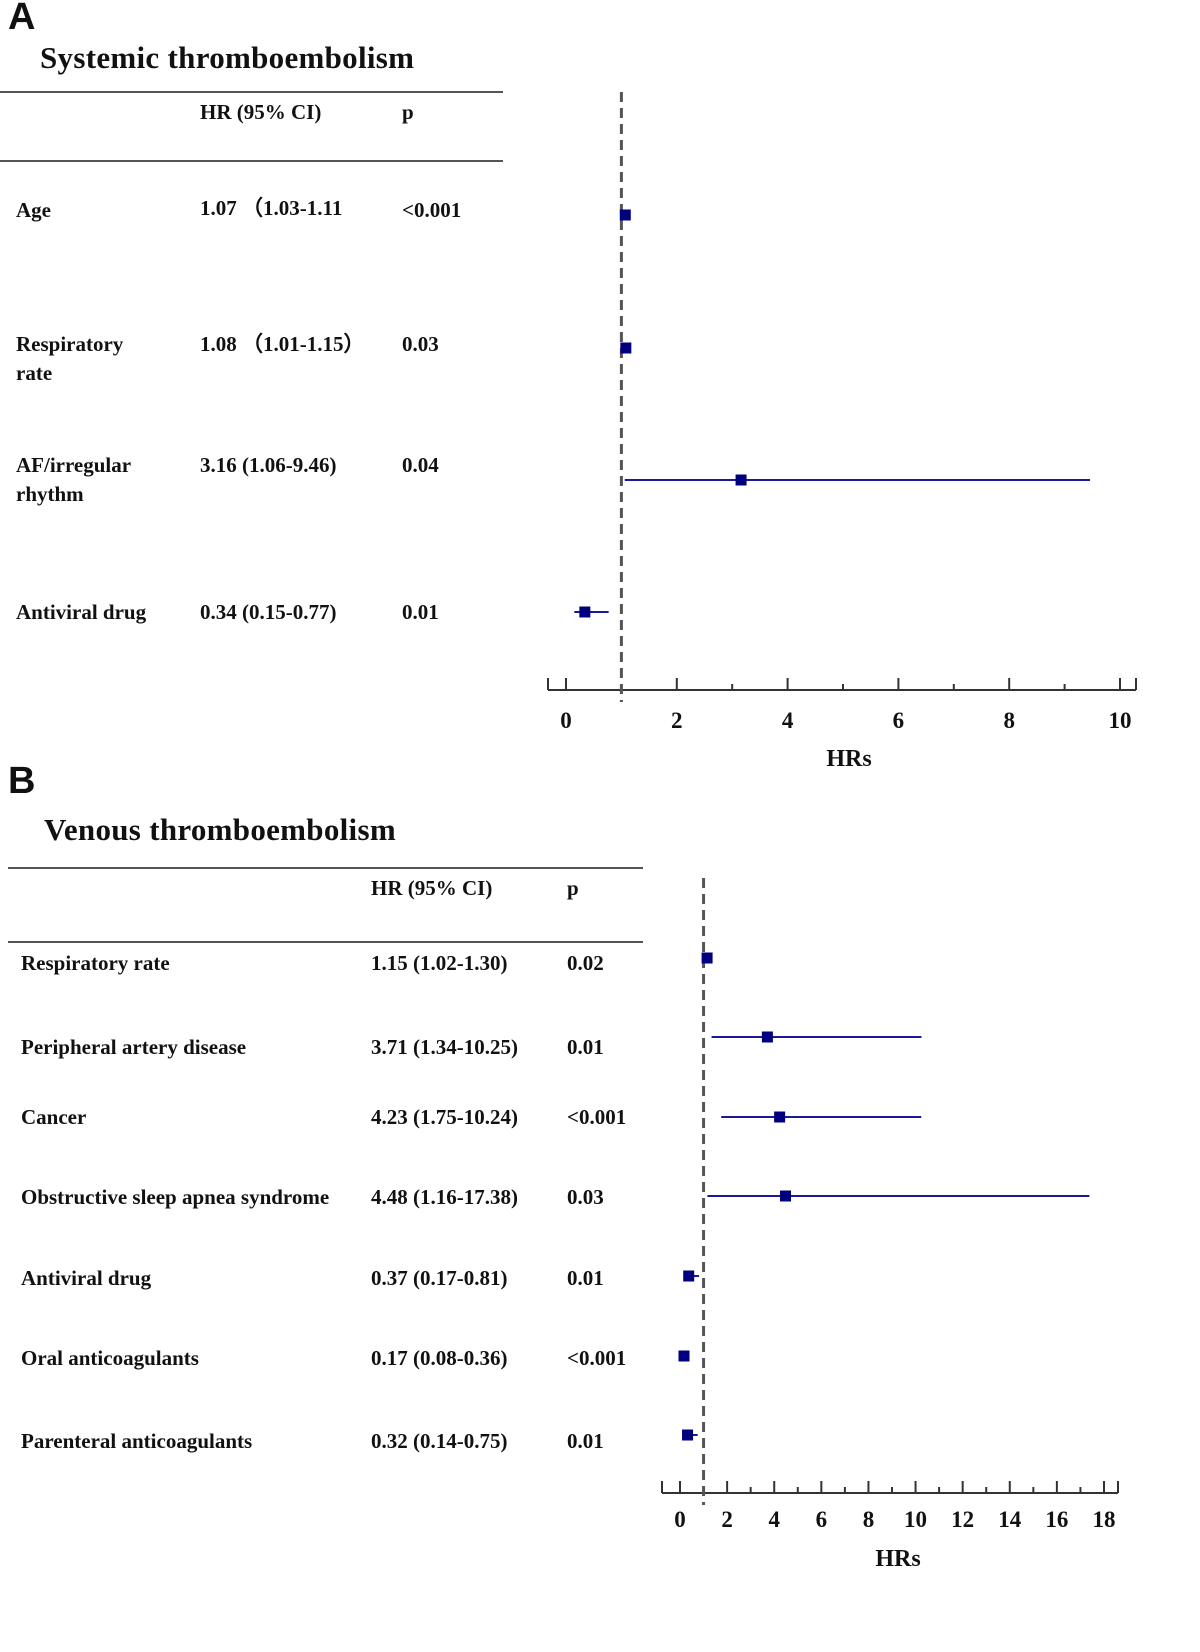 The image size is (1200, 1652). I want to click on panel-a-x-axis-title: HRs, so click(848, 759).